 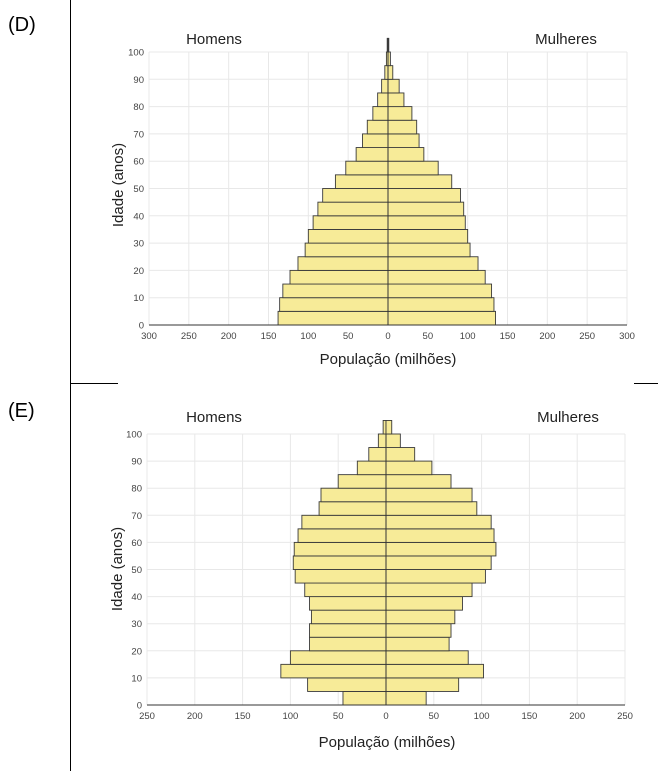 What do you see at coordinates (138, 244) in the screenshot?
I see `chart-d-ytick-label: 30` at bounding box center [138, 244].